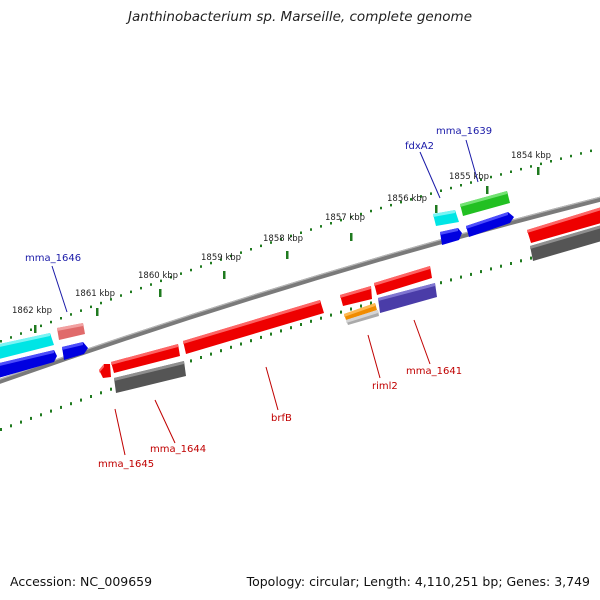 The width and height of the screenshot is (600, 600). I want to click on accession-label: Accession:, so click(43, 581).